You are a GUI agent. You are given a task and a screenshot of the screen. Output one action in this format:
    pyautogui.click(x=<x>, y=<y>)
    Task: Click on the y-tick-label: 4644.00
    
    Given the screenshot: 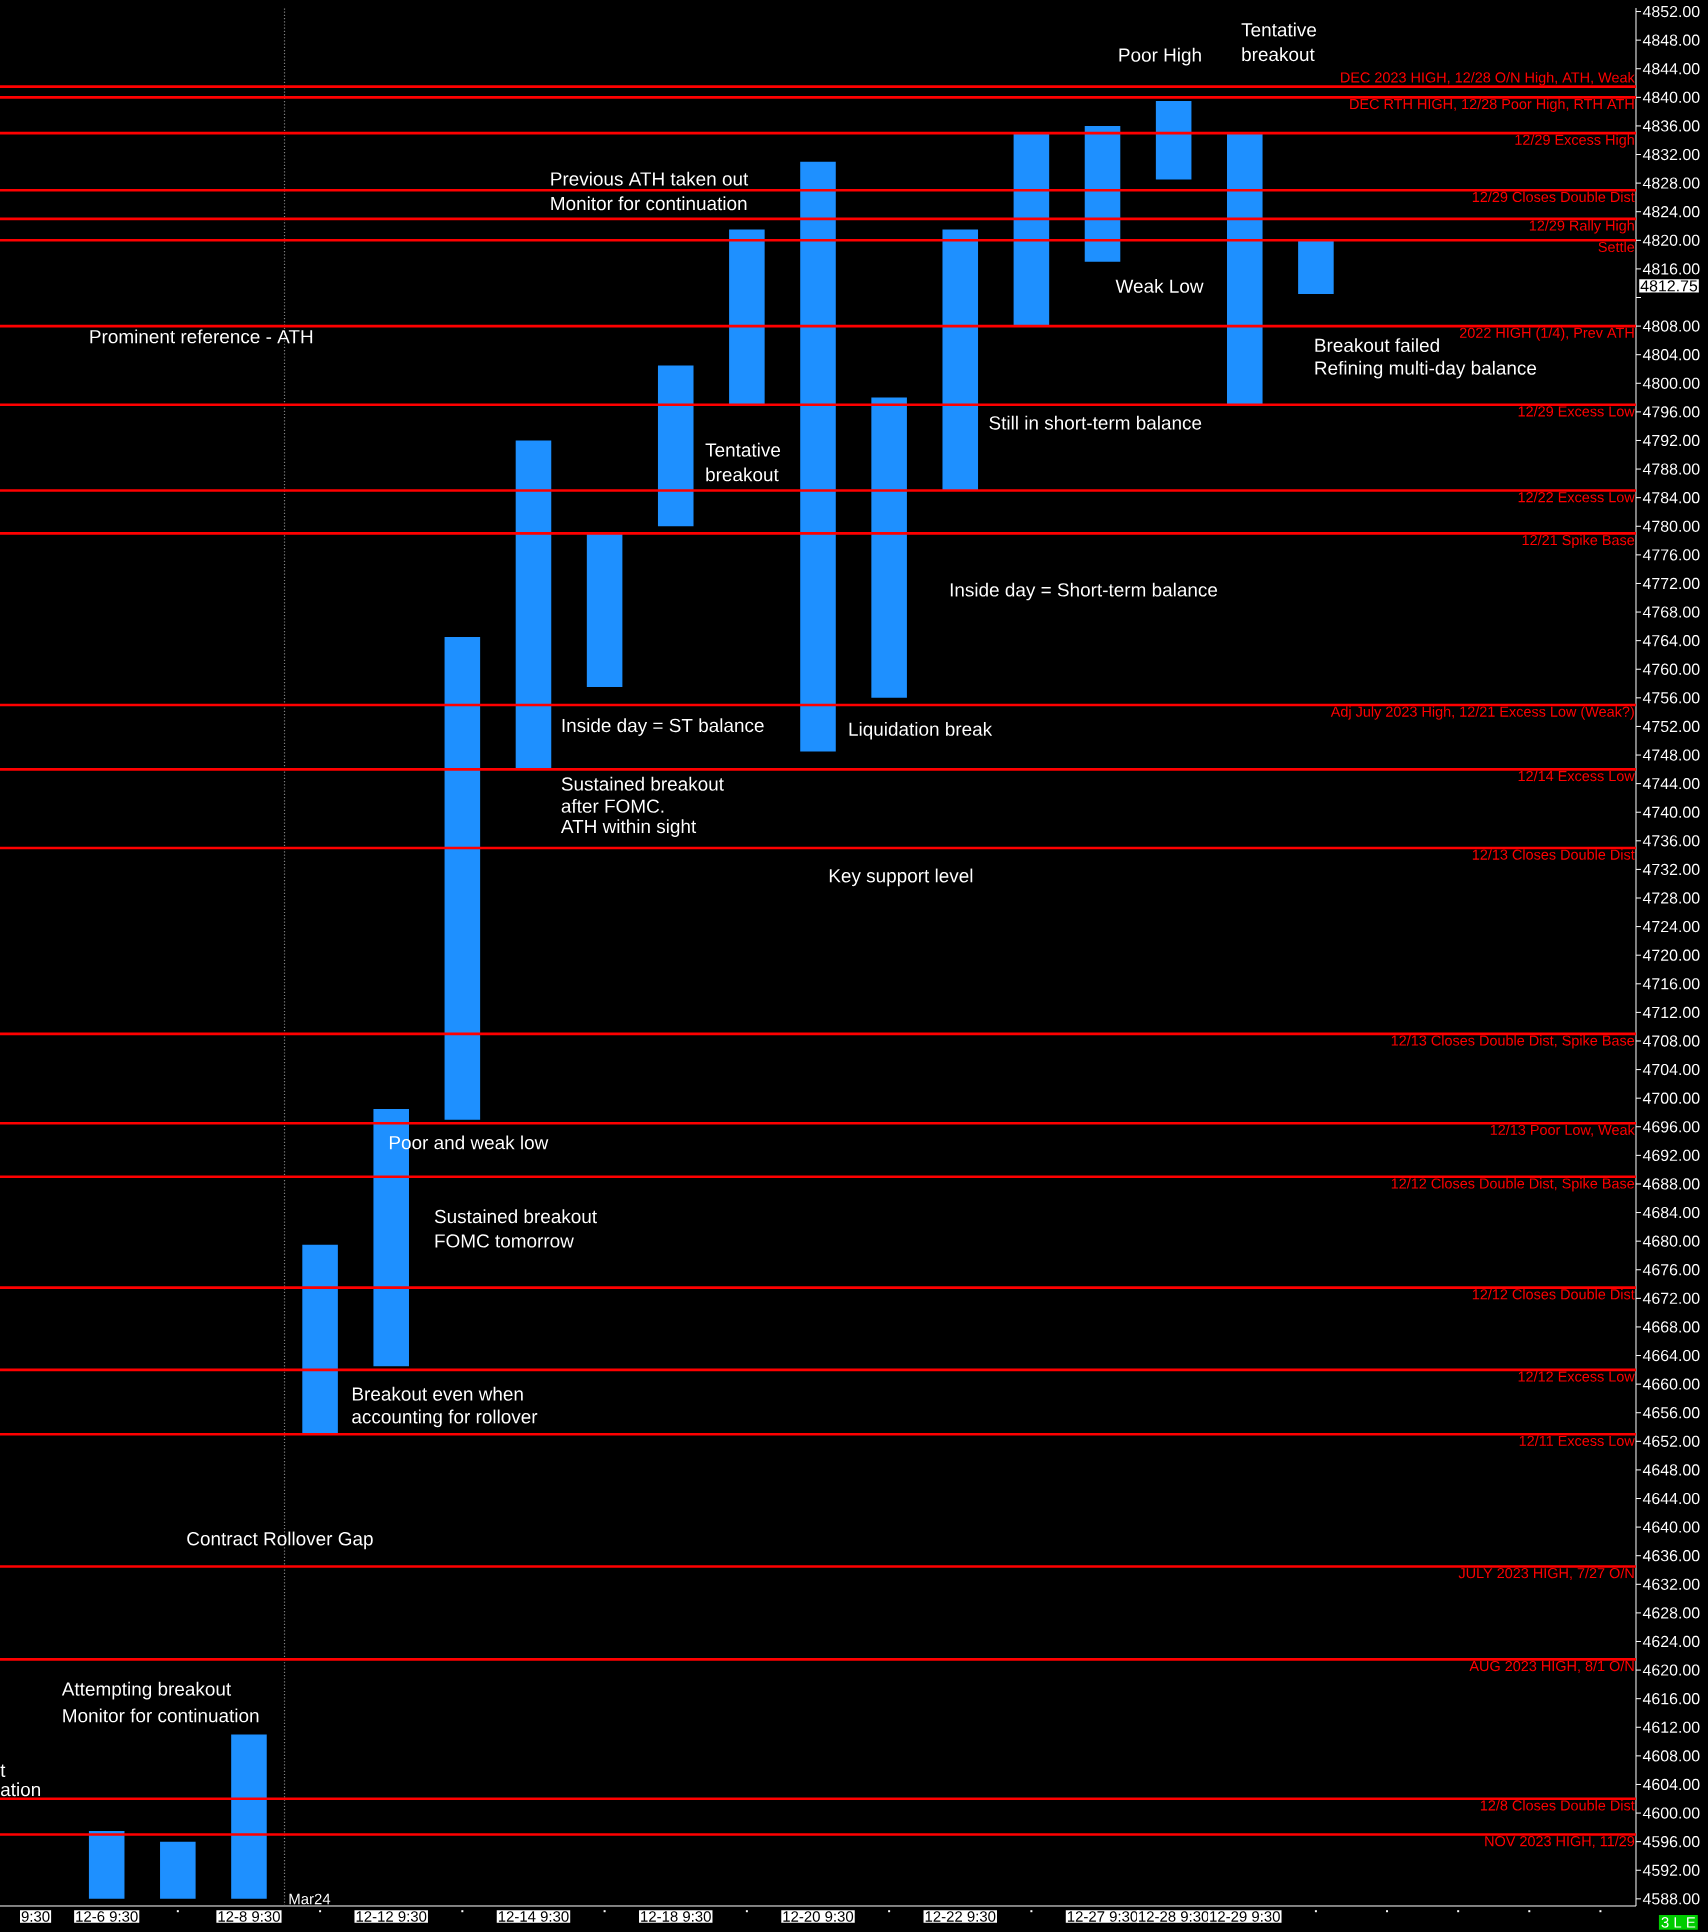 What is the action you would take?
    pyautogui.click(x=1671, y=1498)
    